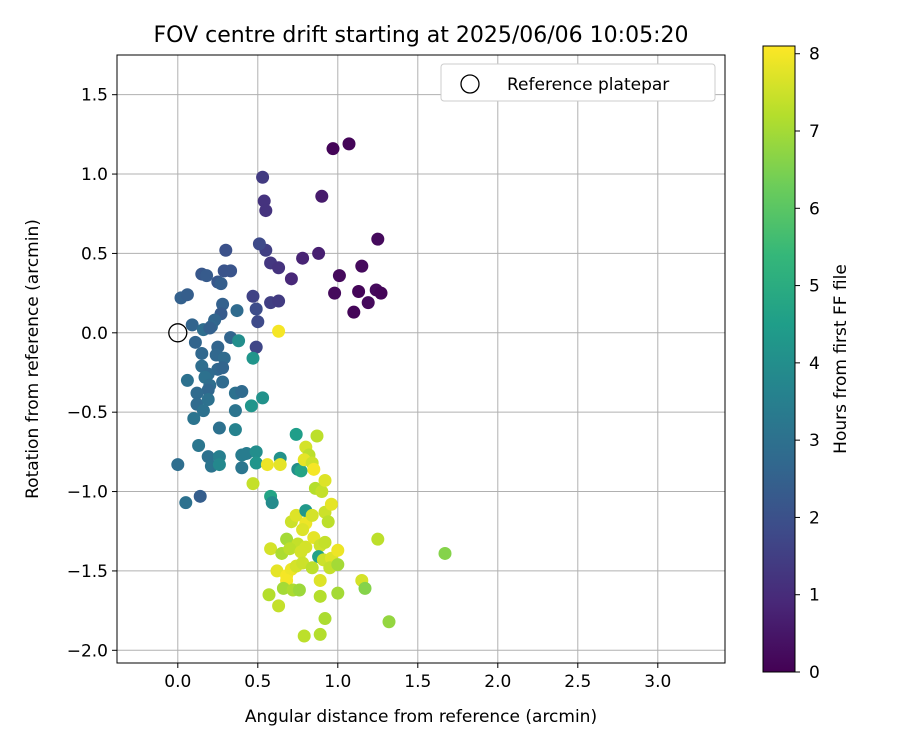  Describe the element at coordinates (814, 132) in the screenshot. I see `colorbar-tick-label: 7` at that location.